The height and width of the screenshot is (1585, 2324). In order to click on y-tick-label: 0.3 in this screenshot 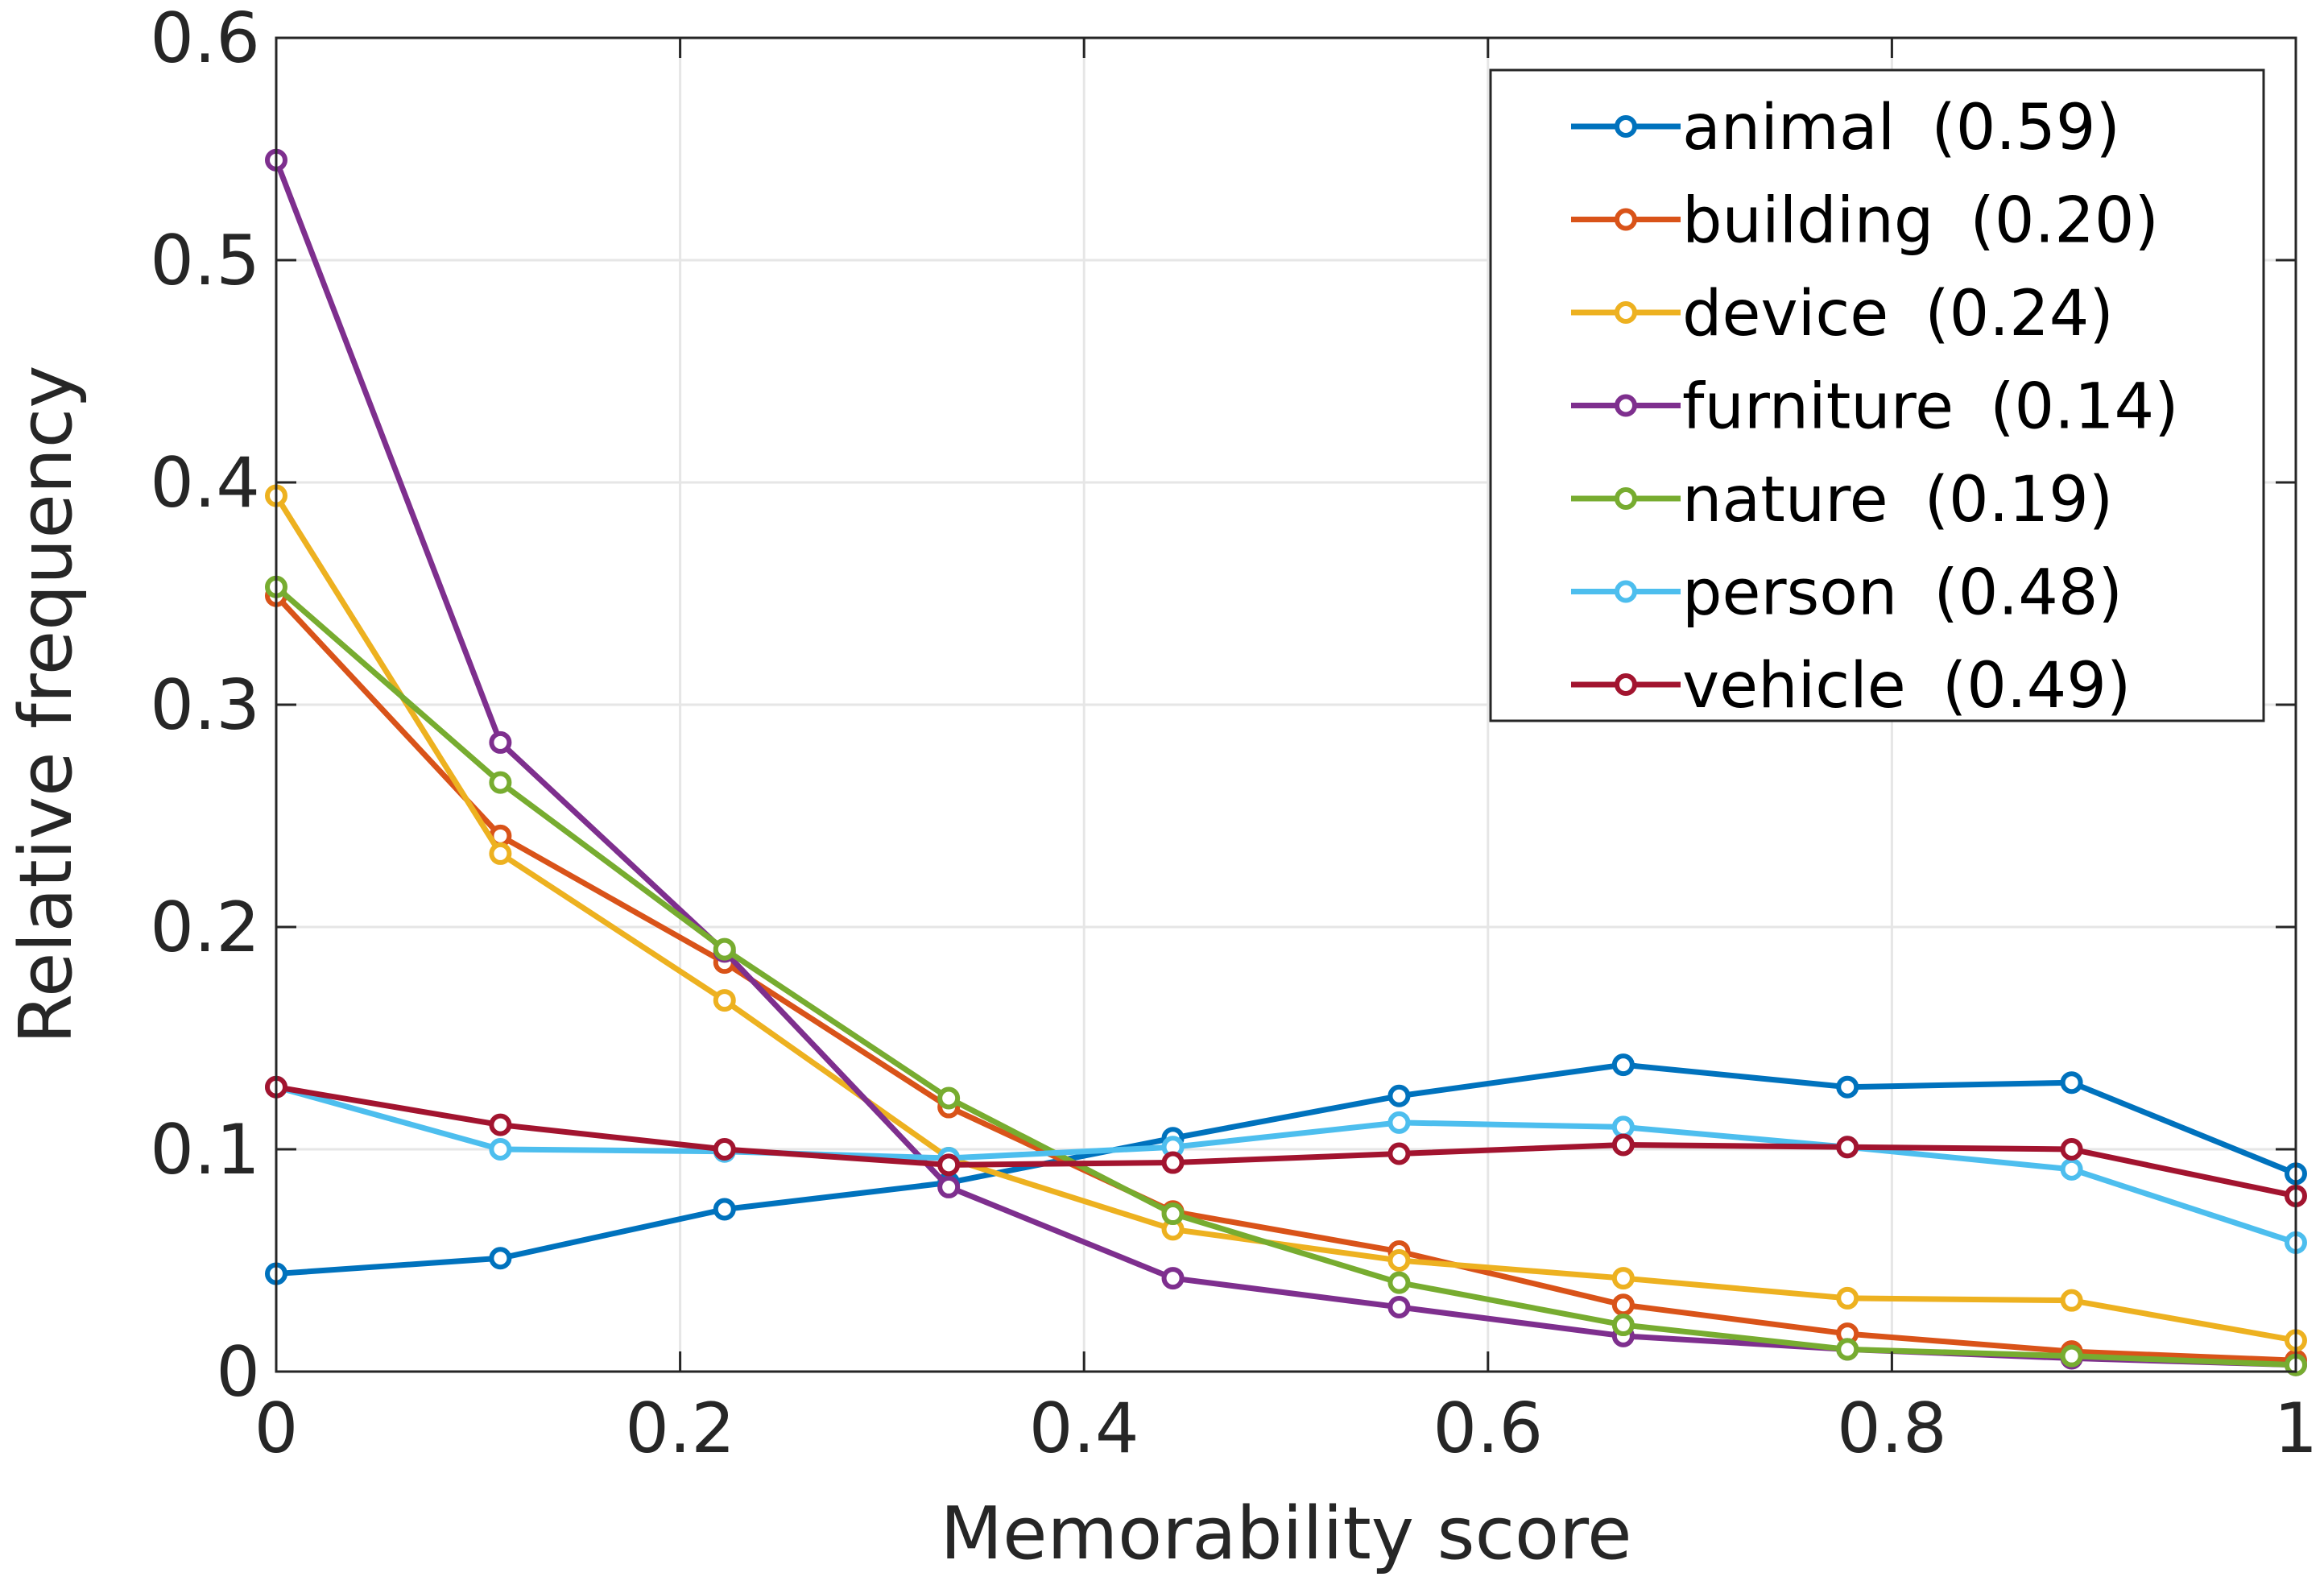, I will do `click(205, 705)`.